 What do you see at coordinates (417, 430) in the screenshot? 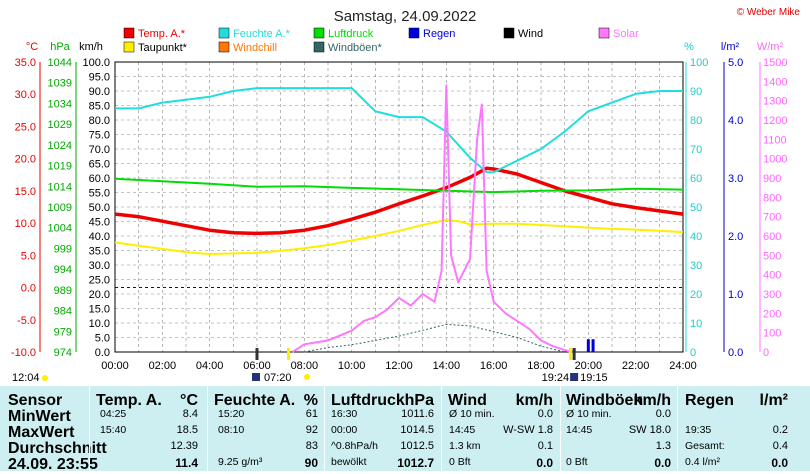
I see `table-value: 1014.5` at bounding box center [417, 430].